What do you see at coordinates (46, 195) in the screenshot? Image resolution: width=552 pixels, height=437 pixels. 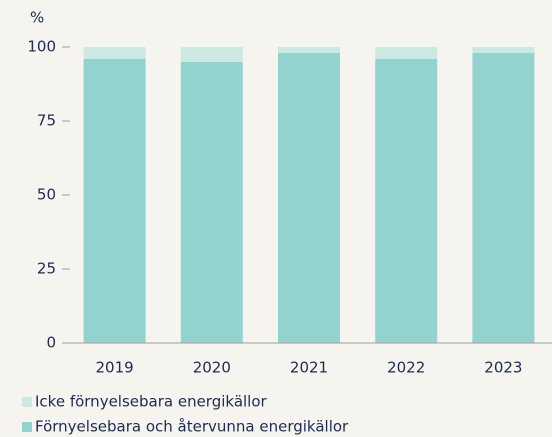 I see `y-tick-label: 50` at bounding box center [46, 195].